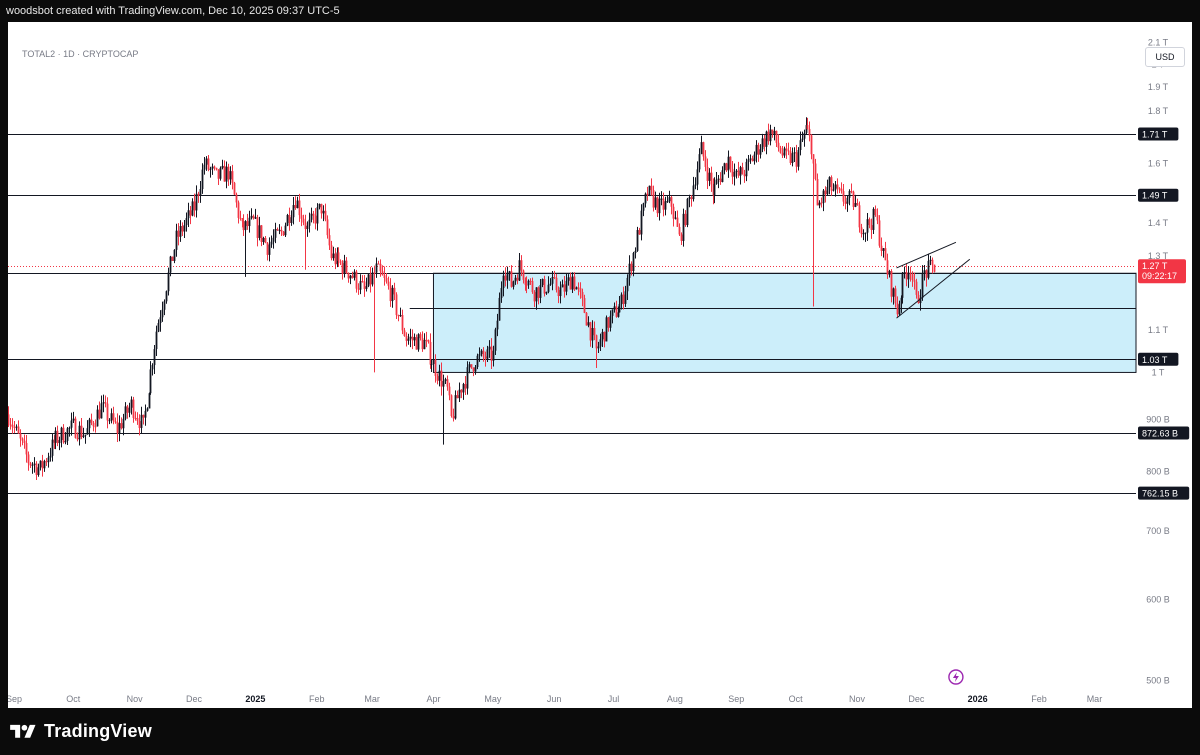 This screenshot has height=755, width=1200. I want to click on level-price-tag: 872.63 B, so click(1164, 433).